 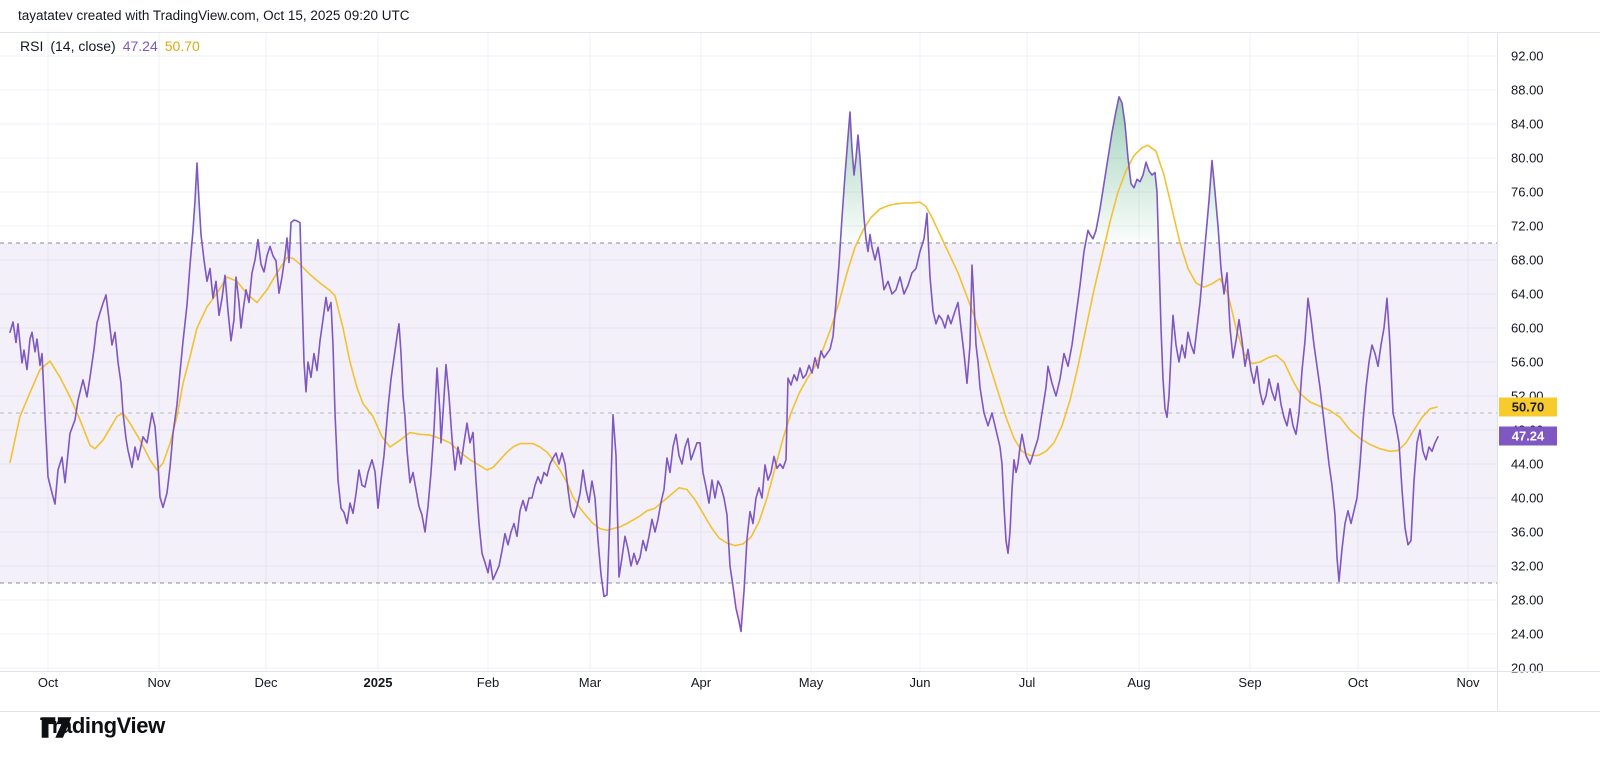 I want to click on time-axis-label: Jul, so click(x=1027, y=682).